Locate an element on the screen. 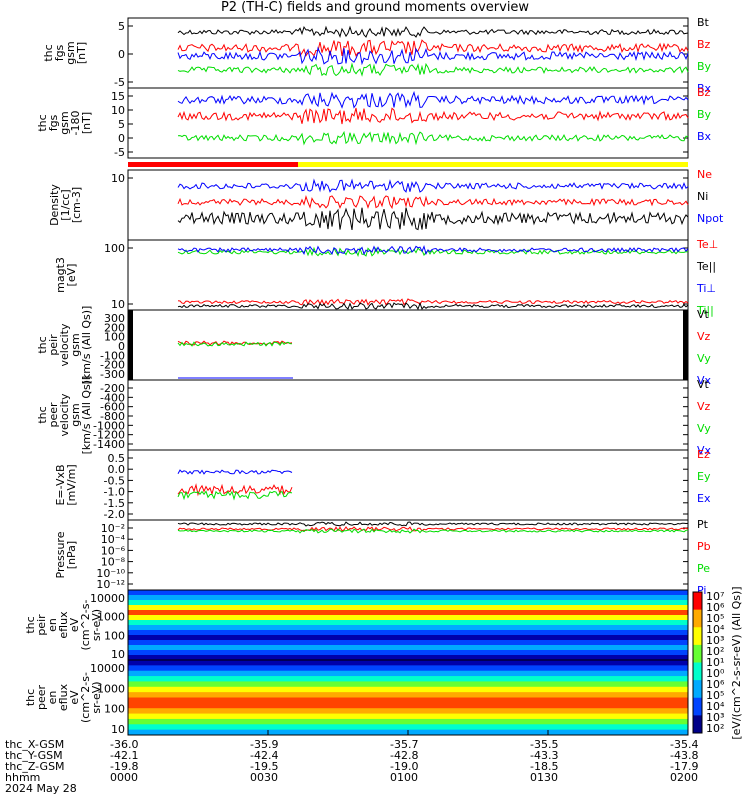 This screenshot has width=750, height=800. y-axis-label: [1/cc] is located at coordinates (65, 204).